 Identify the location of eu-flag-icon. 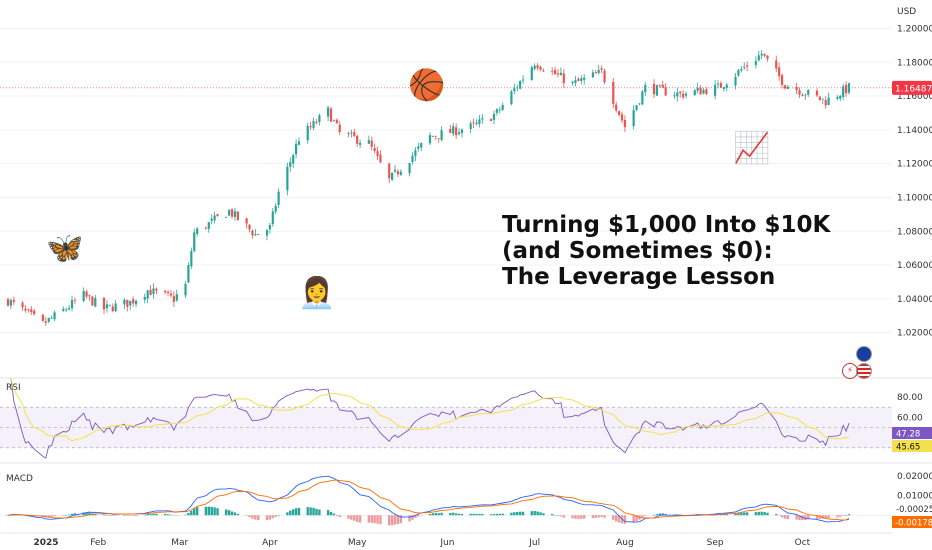
(864, 354).